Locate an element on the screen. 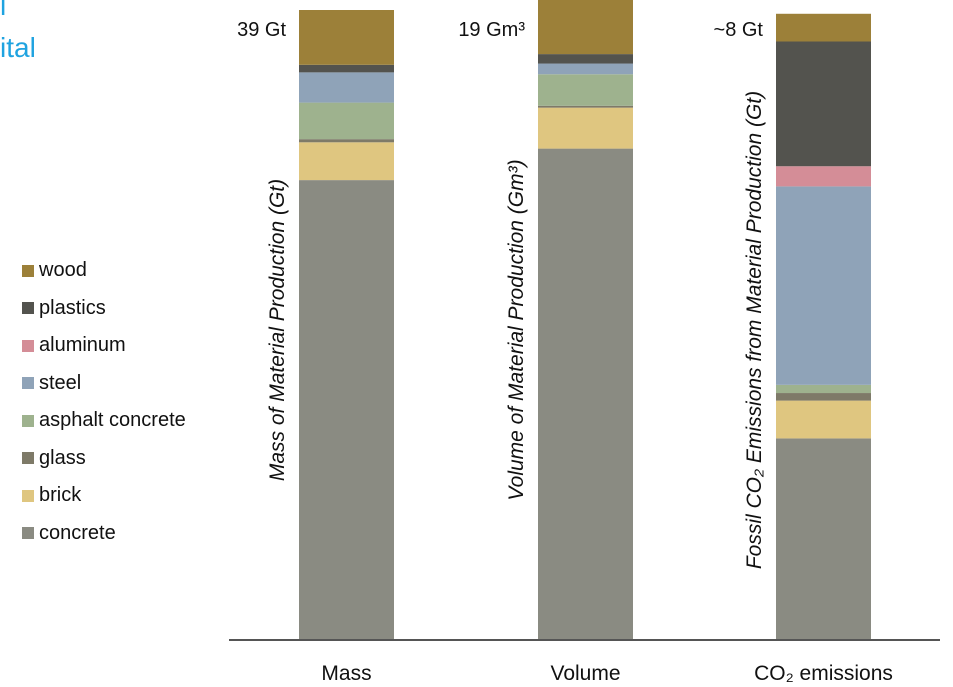 The width and height of the screenshot is (953, 687). bar-segment-plastics-volume is located at coordinates (585, 59).